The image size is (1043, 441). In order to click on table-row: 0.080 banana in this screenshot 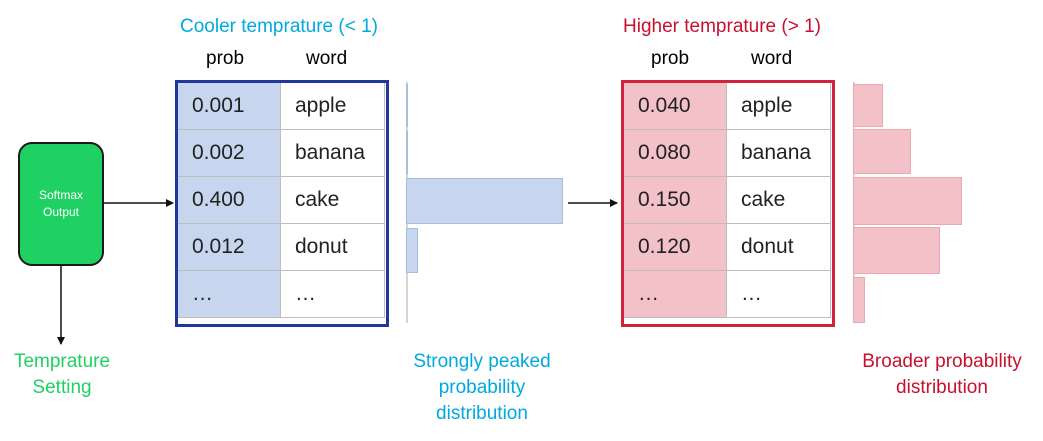, I will do `click(727, 153)`.